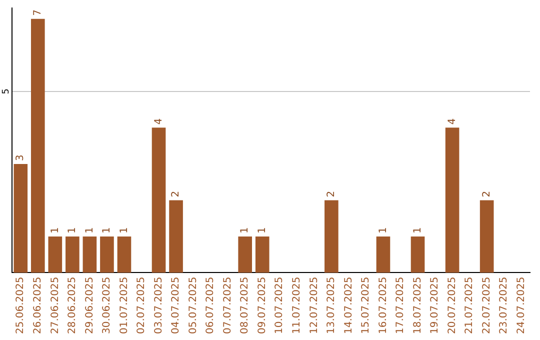  I want to click on x-tick-label: 19.07.2025, so click(435, 305).